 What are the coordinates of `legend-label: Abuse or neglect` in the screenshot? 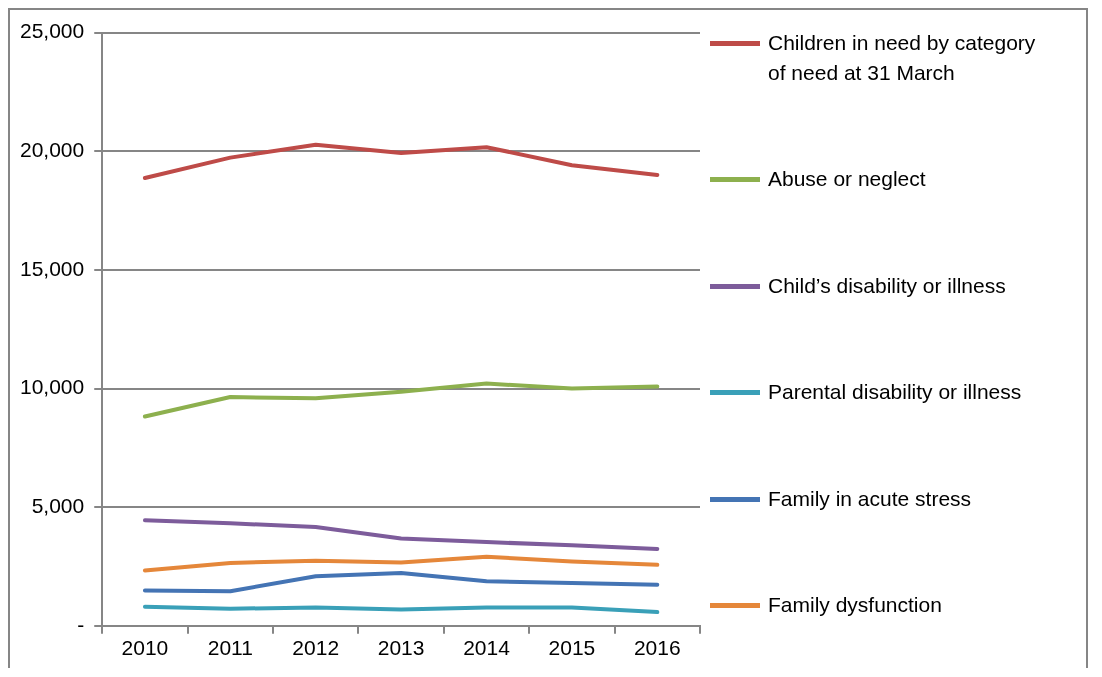 It's located at (847, 179).